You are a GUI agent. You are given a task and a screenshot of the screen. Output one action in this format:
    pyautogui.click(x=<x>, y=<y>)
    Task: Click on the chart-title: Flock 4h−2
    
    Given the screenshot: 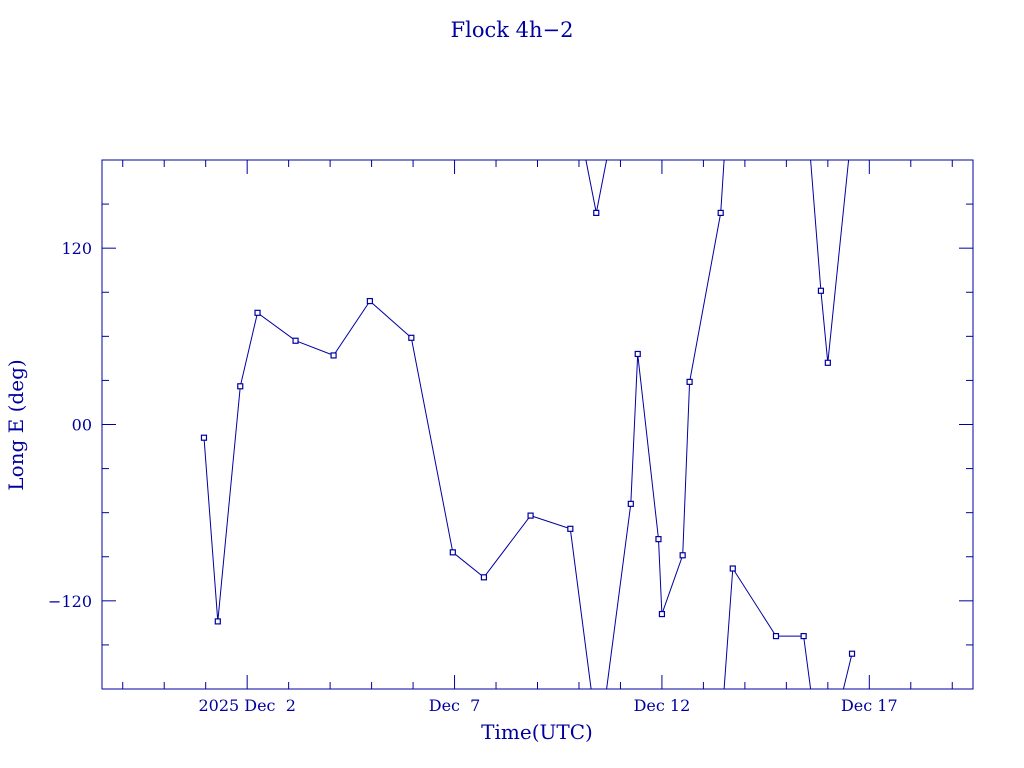 What is the action you would take?
    pyautogui.click(x=512, y=30)
    